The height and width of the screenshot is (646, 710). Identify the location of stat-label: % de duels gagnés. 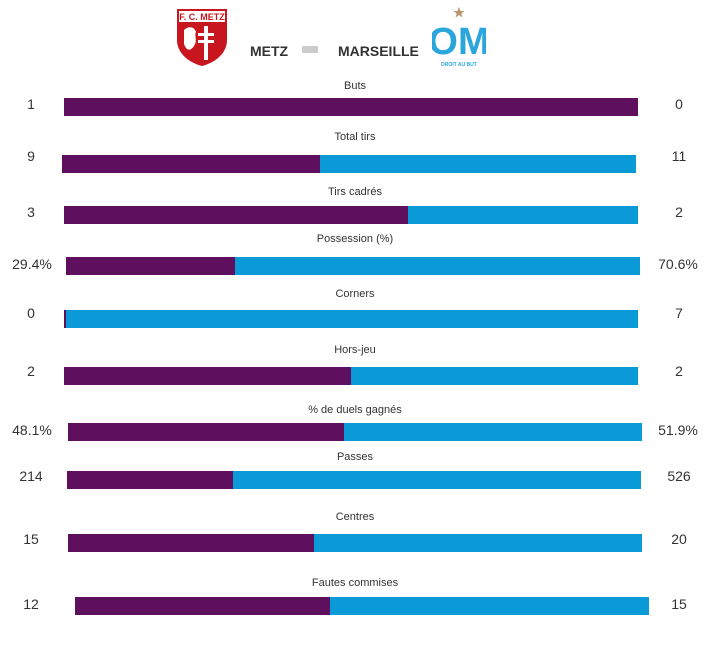
(355, 410).